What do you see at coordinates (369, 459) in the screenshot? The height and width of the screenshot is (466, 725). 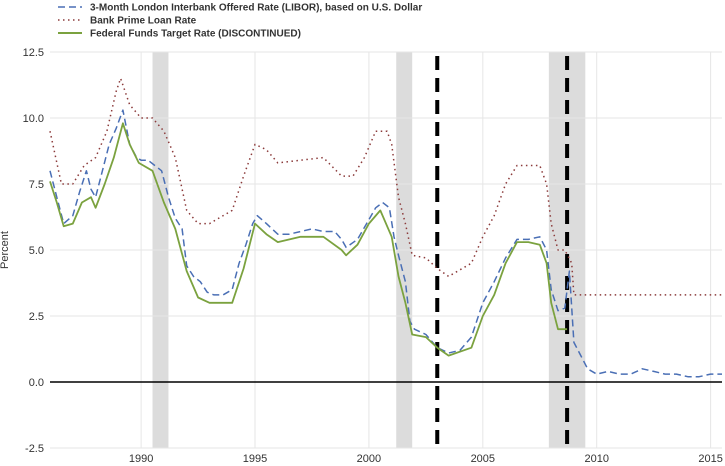 I see `x-tick-label: 2000` at bounding box center [369, 459].